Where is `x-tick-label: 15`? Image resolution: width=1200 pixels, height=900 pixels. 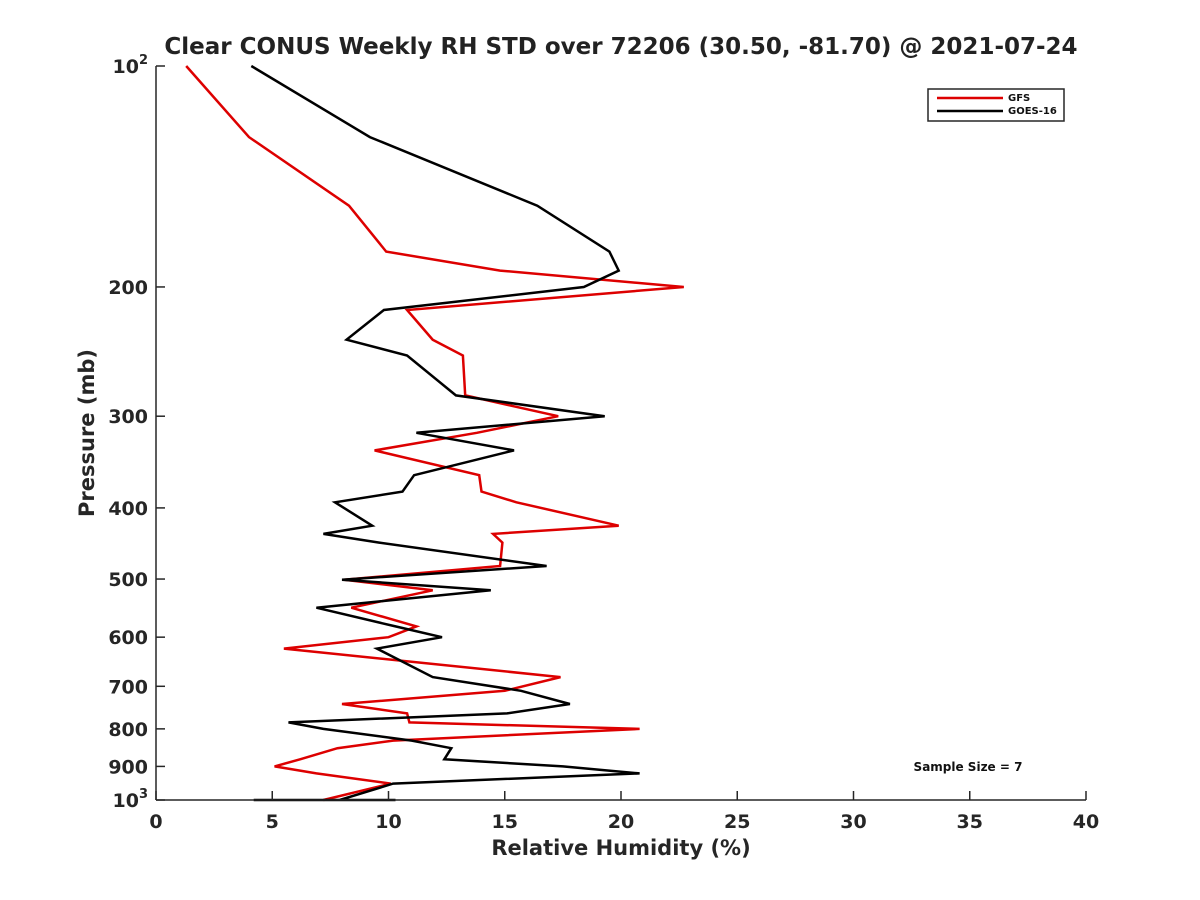
x-tick-label: 15 is located at coordinates (505, 822).